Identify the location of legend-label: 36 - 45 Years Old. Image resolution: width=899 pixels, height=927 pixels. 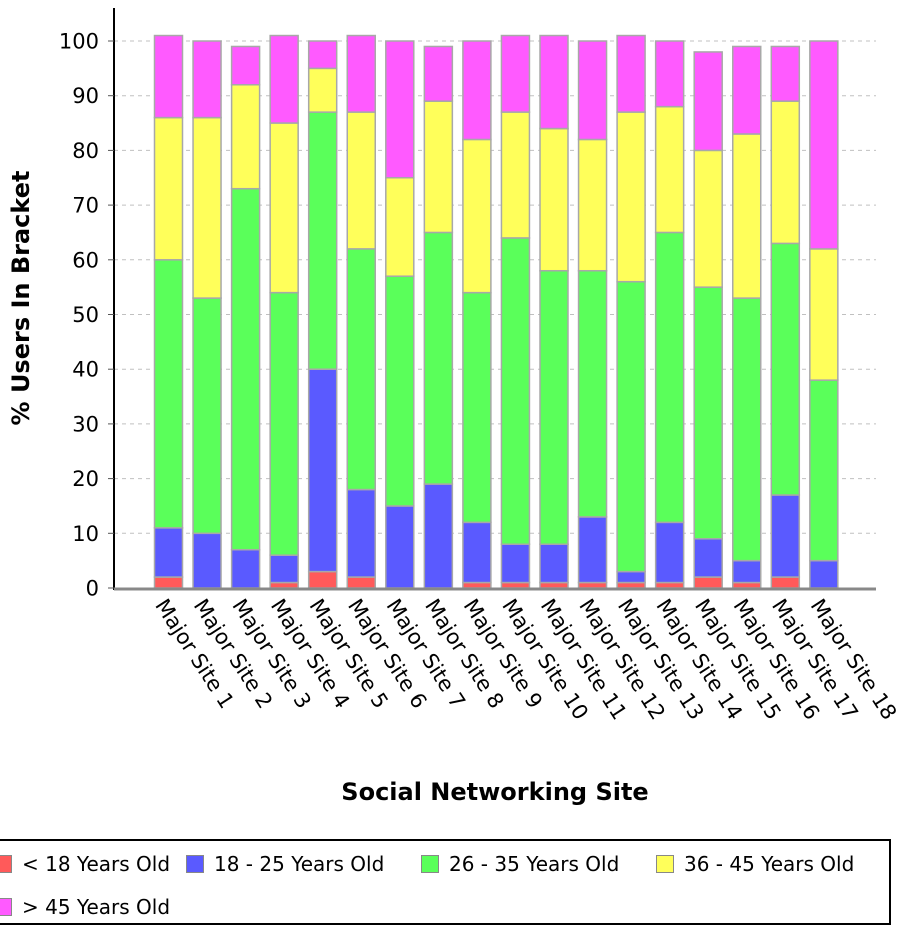
(769, 864).